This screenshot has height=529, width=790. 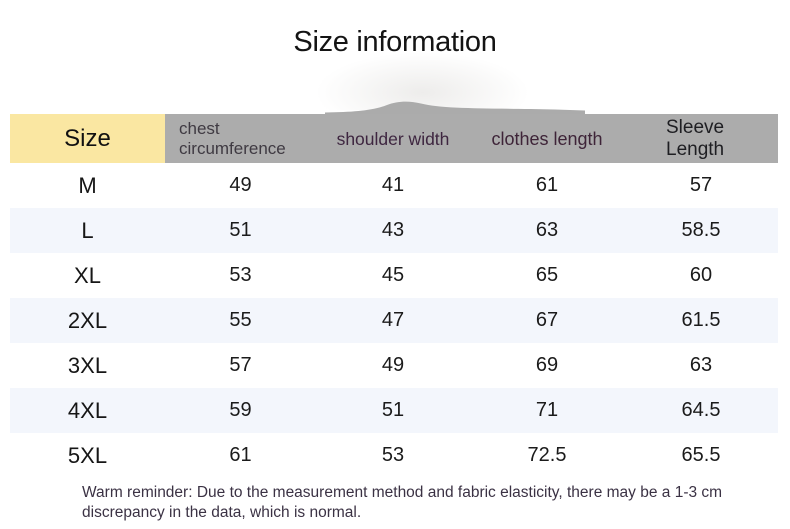 I want to click on row-size-label: 2XL, so click(x=87, y=320).